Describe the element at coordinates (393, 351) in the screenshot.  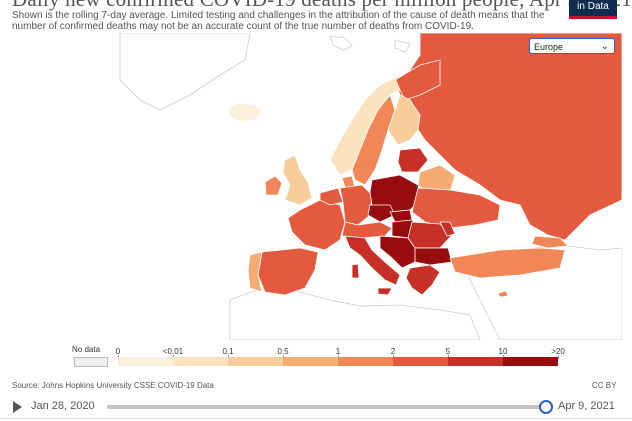
I see `legend-tick-label: 2` at that location.